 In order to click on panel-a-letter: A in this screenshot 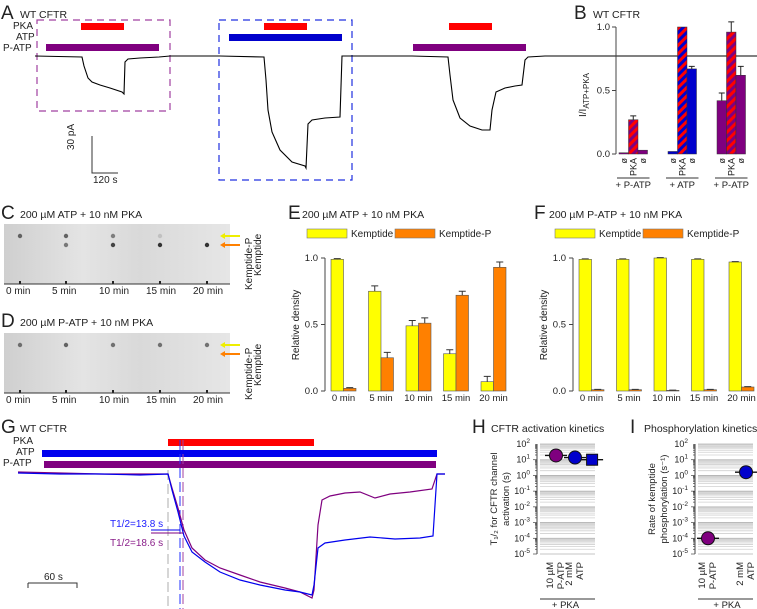, I will do `click(7, 13)`.